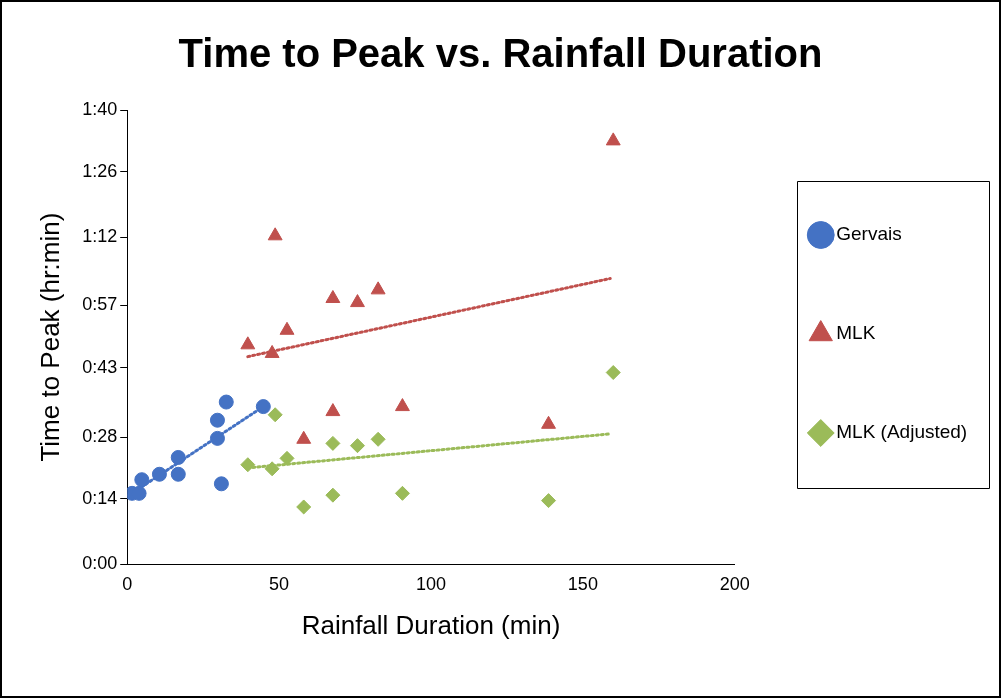 Image resolution: width=1001 pixels, height=698 pixels. Describe the element at coordinates (734, 583) in the screenshot. I see `x-tick-label: 200` at that location.